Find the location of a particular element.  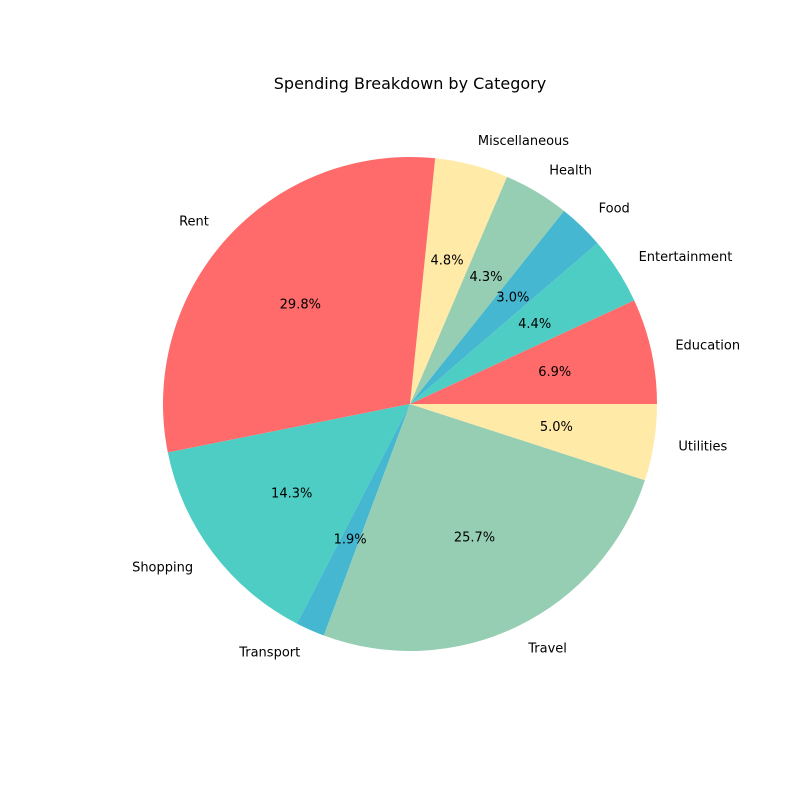

slice-percent-travel: 25.7% is located at coordinates (474, 537).